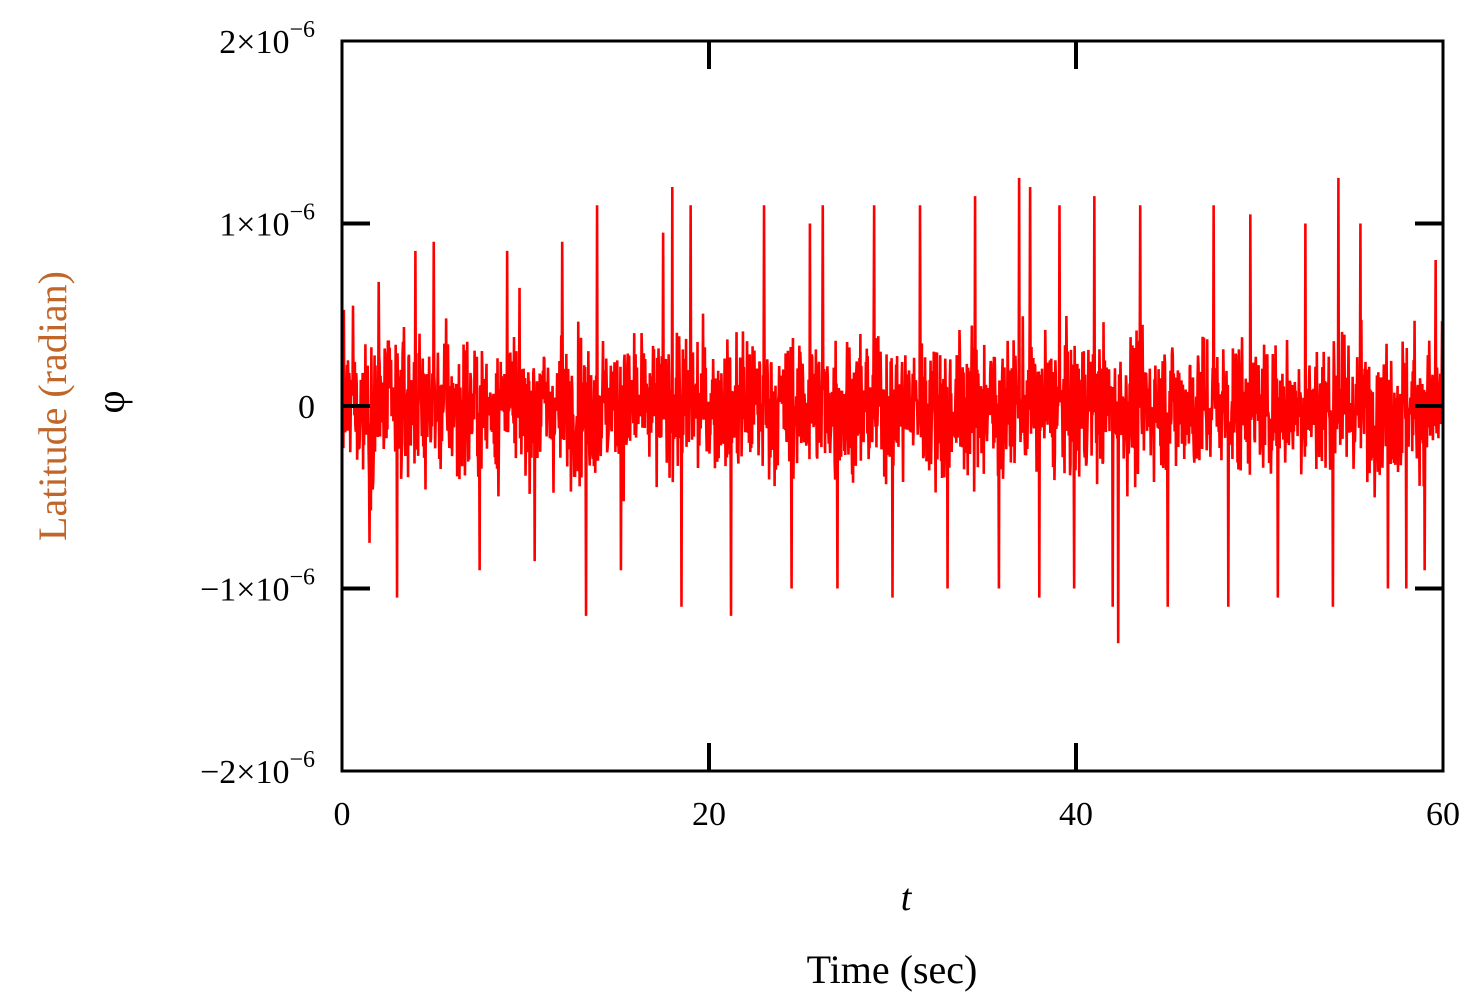  What do you see at coordinates (267, 39) in the screenshot?
I see `y-tick-label: 2×10⁻⁶` at bounding box center [267, 39].